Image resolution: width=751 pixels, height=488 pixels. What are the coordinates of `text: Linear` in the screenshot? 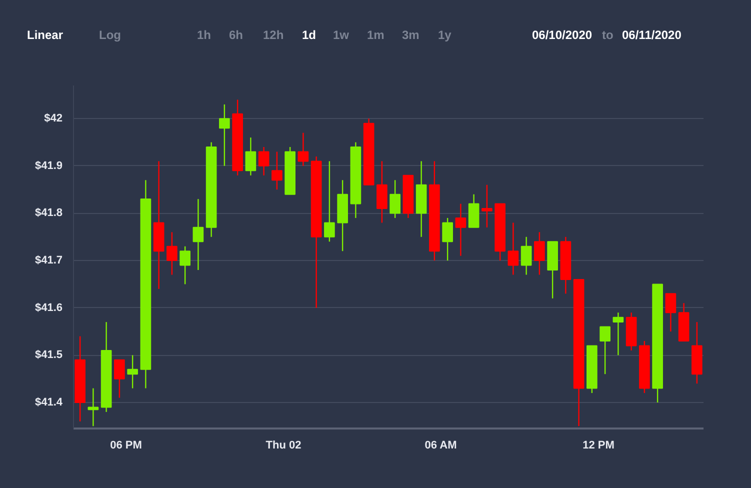 It's located at (45, 35).